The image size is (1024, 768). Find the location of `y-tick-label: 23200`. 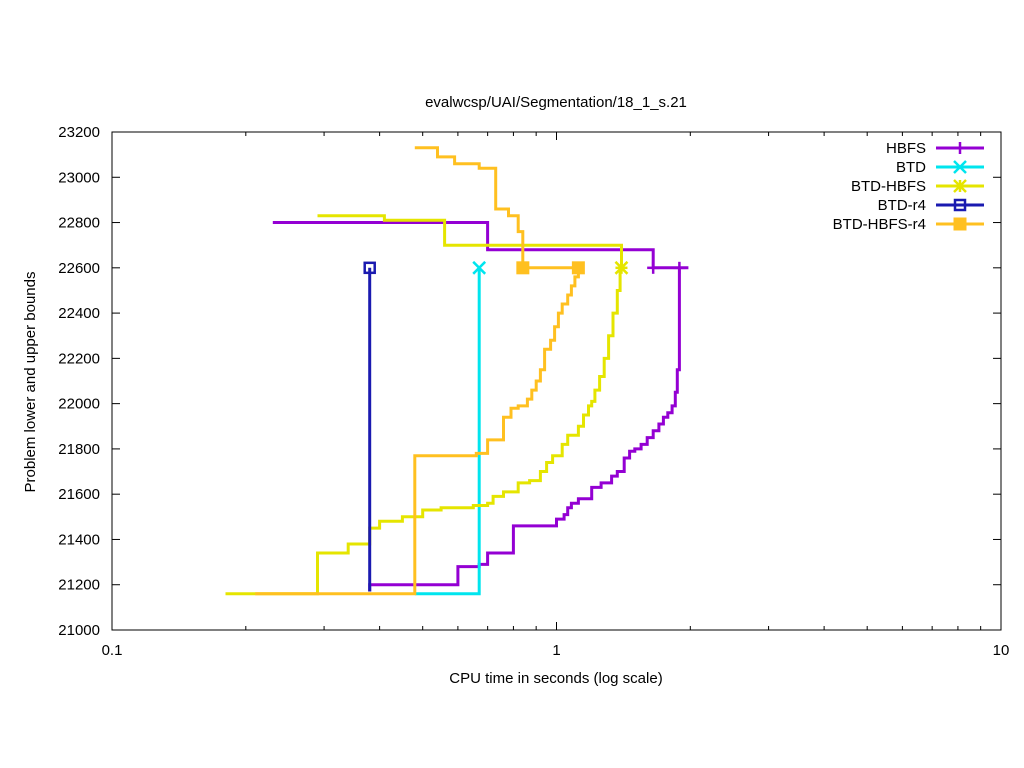

y-tick-label: 23200 is located at coordinates (79, 132).